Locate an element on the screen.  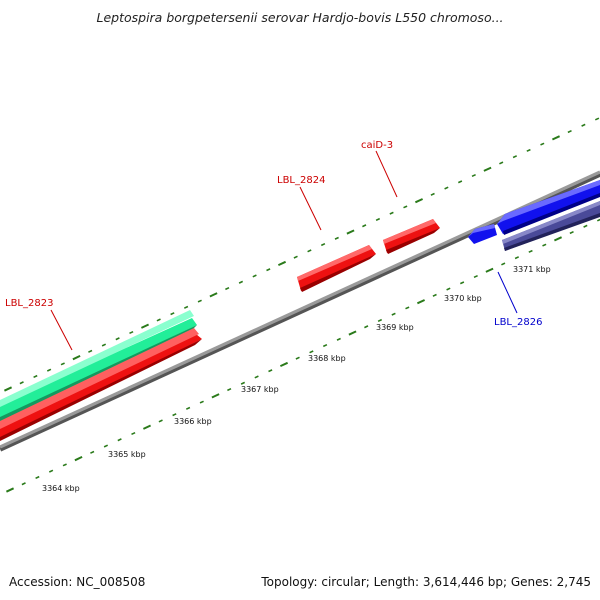
gene-red-long is located at coordinates (101, 384).